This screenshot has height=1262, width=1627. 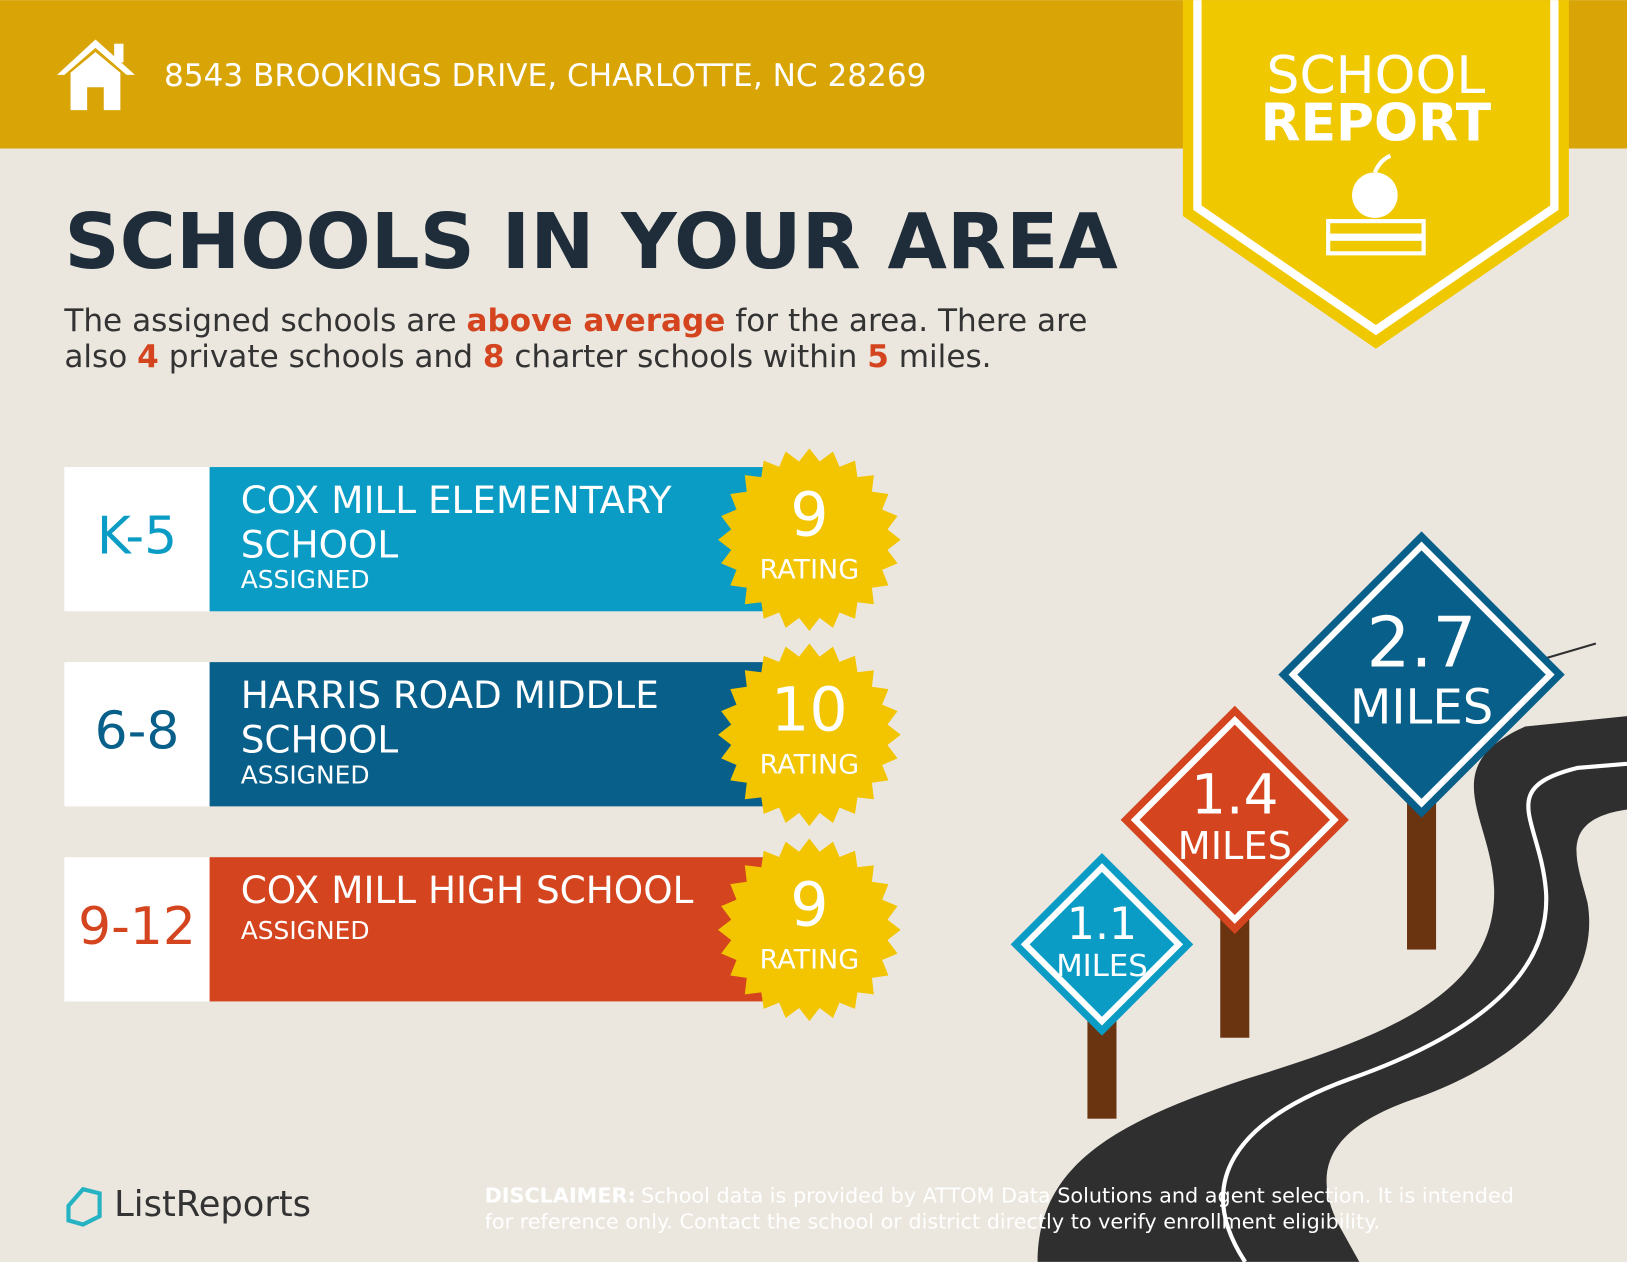 I want to click on rating-value: 10, so click(x=809, y=711).